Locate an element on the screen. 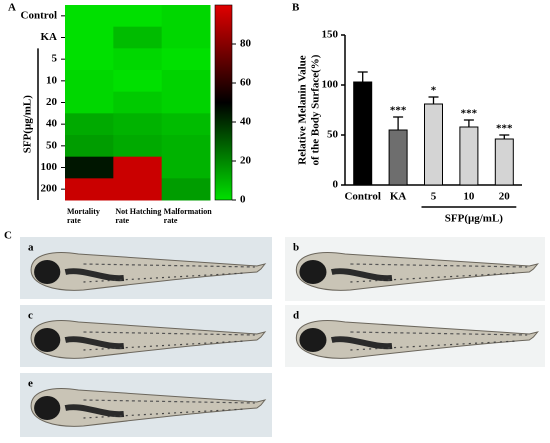 The width and height of the screenshot is (550, 443). x-tick-label: KA is located at coordinates (398, 197).